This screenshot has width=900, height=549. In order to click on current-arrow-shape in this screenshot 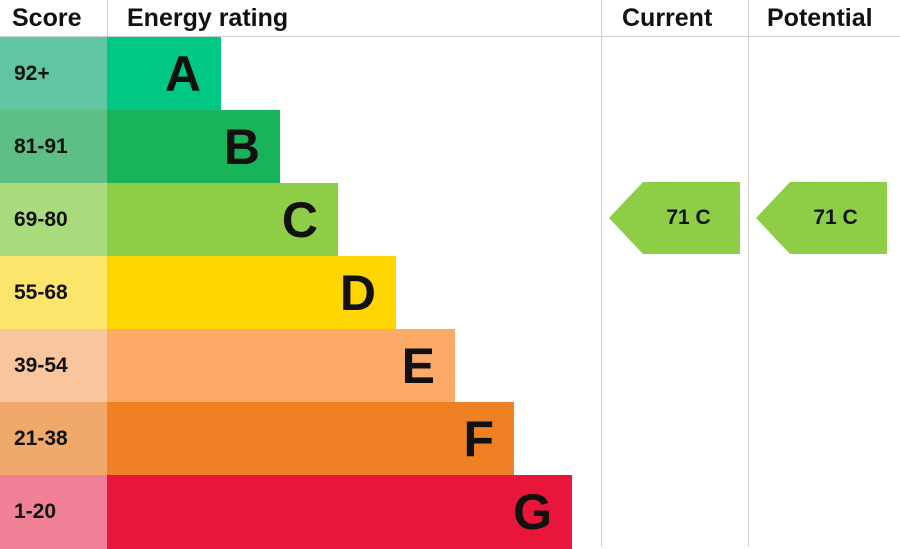, I will do `click(674, 218)`.